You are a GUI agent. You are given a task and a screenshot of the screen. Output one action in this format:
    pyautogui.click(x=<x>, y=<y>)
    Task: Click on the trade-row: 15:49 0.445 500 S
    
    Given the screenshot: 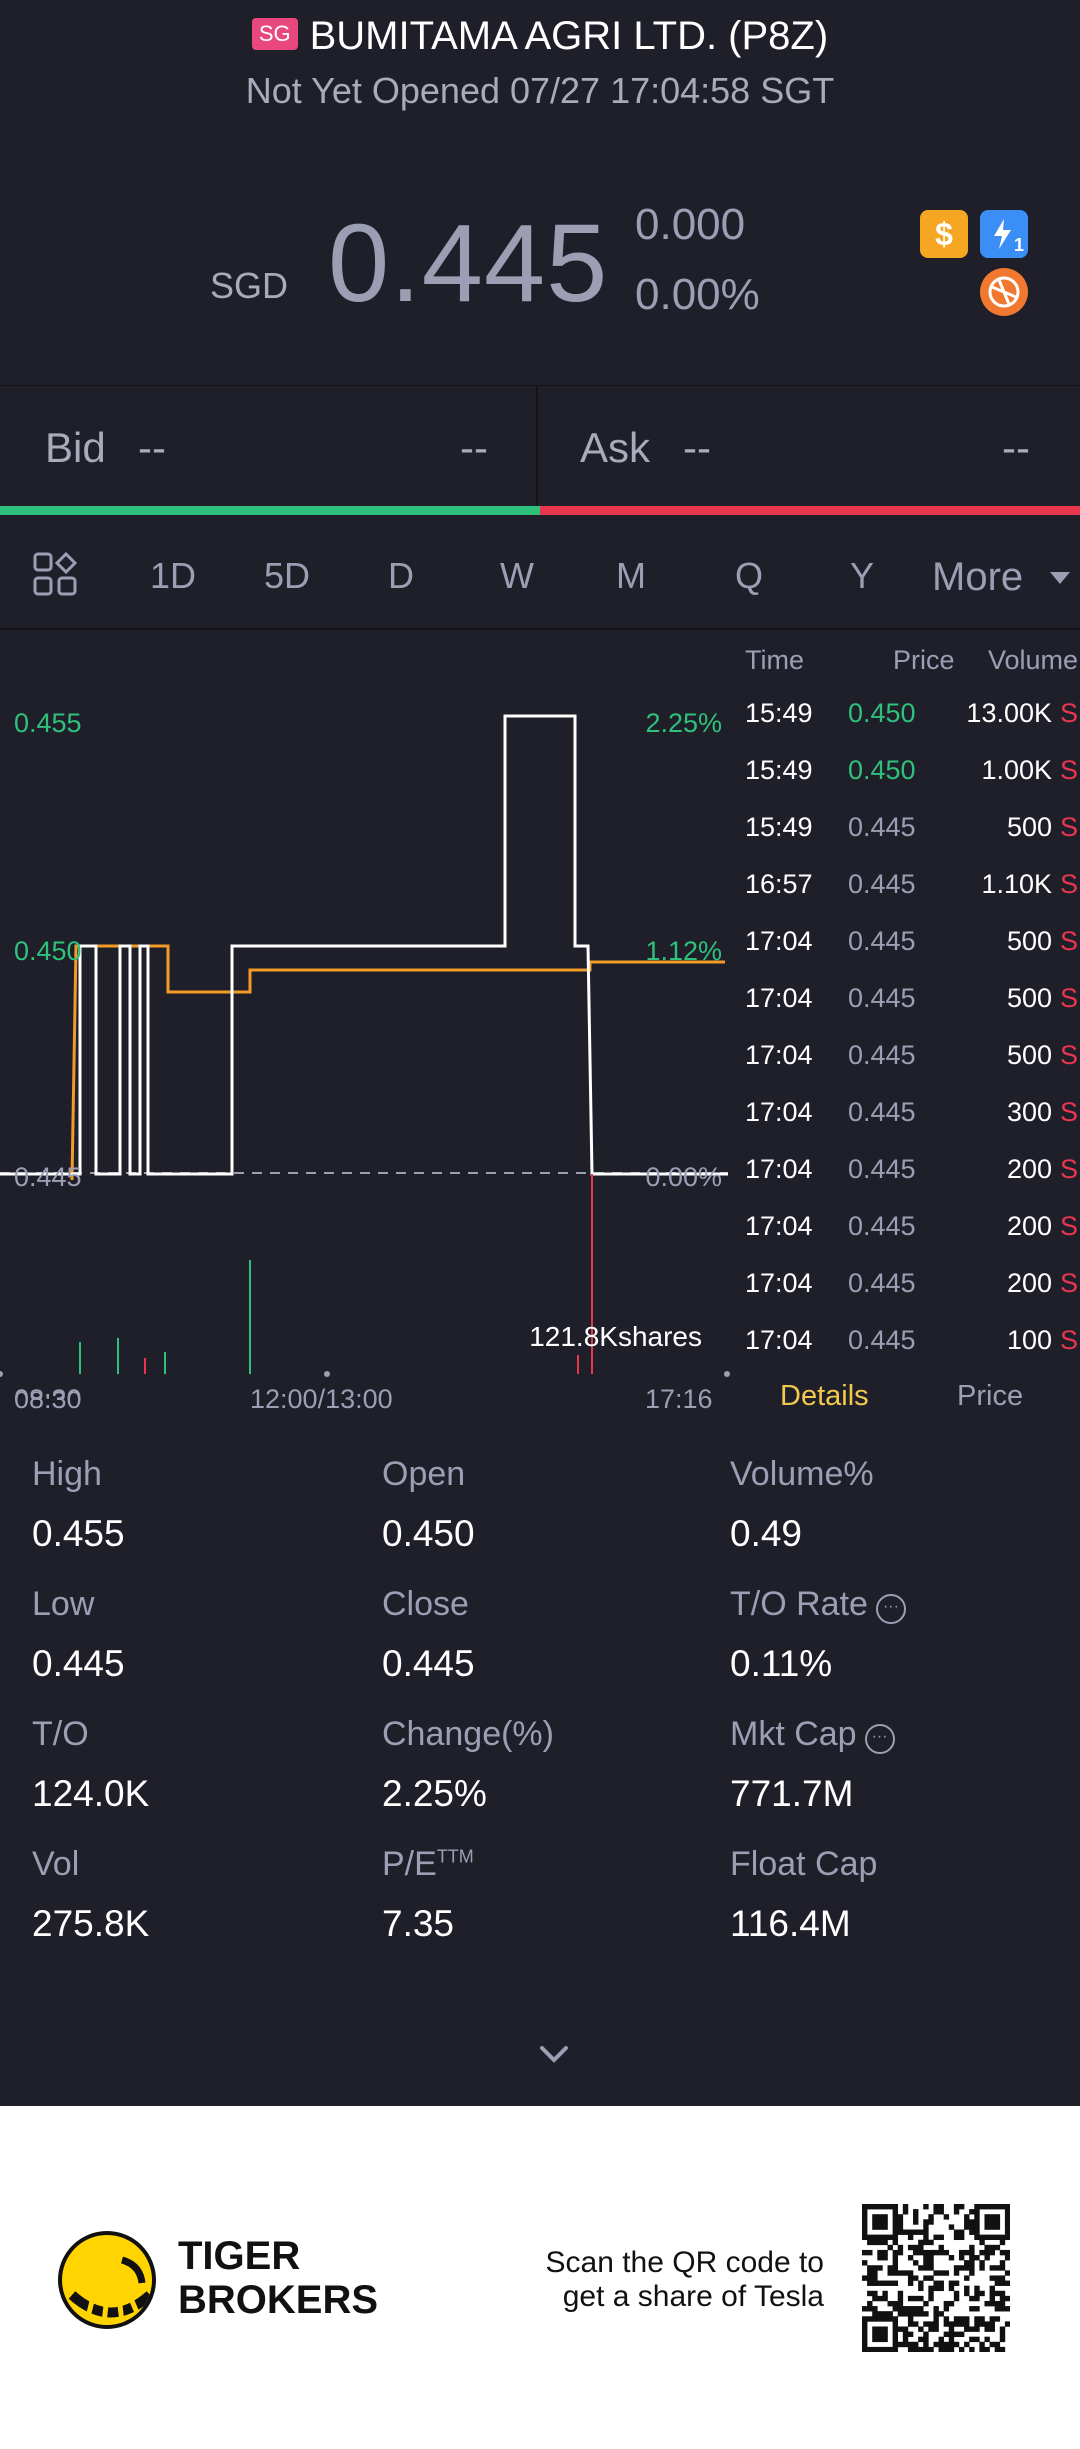 What is the action you would take?
    pyautogui.click(x=905, y=840)
    